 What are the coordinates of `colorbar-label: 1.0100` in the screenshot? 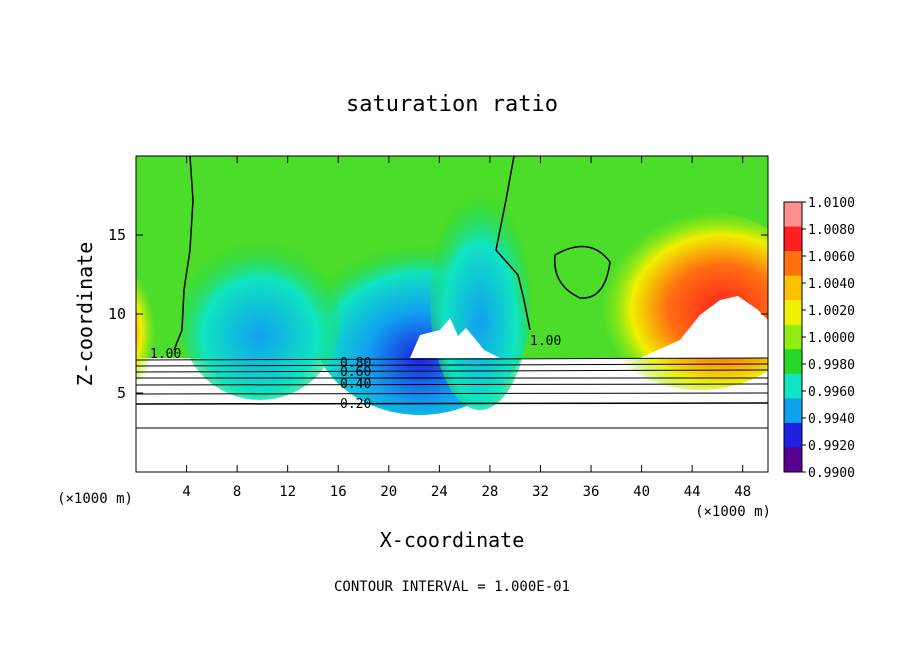 It's located at (831, 203).